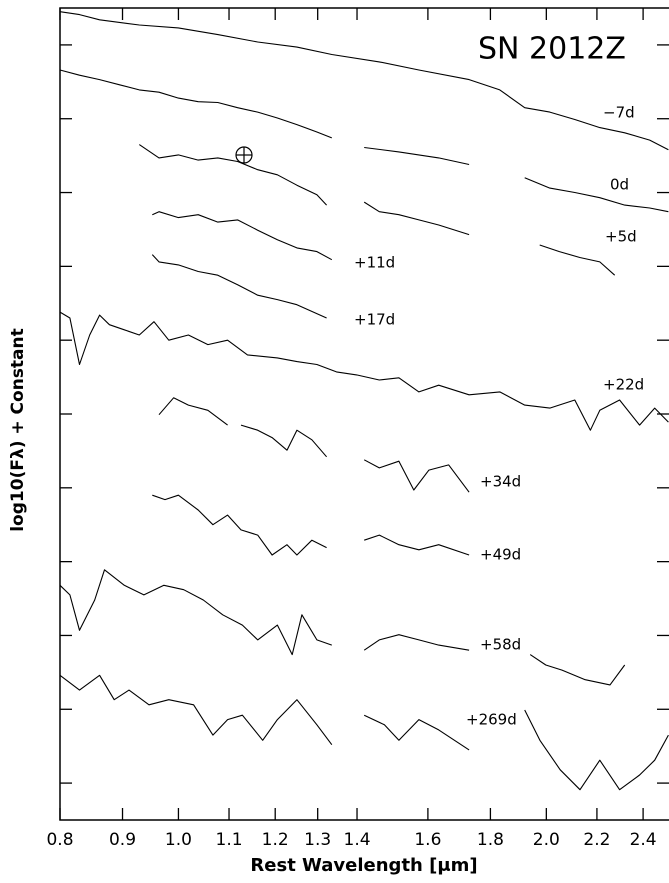 This screenshot has height=883, width=669. What do you see at coordinates (374, 263) in the screenshot?
I see `spectrum-label: +11d` at bounding box center [374, 263].